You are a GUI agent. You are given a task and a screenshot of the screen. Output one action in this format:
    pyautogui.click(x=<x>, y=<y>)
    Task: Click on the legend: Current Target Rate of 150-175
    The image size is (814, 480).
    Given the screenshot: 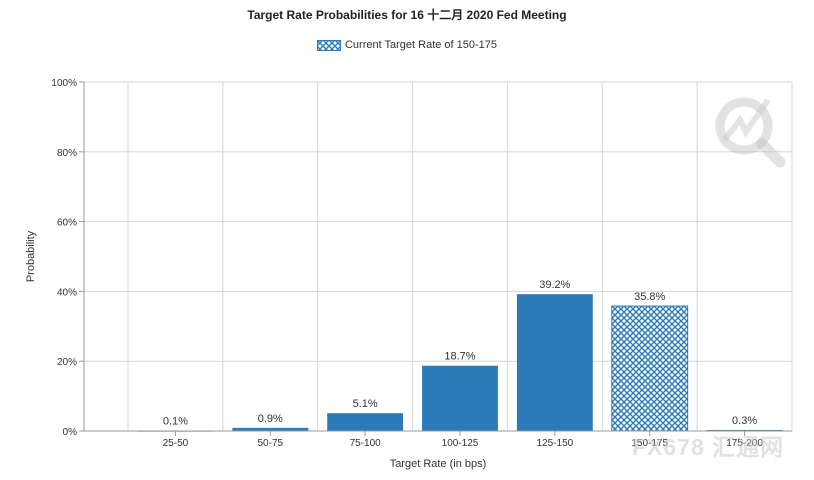 What is the action you would take?
    pyautogui.click(x=407, y=46)
    